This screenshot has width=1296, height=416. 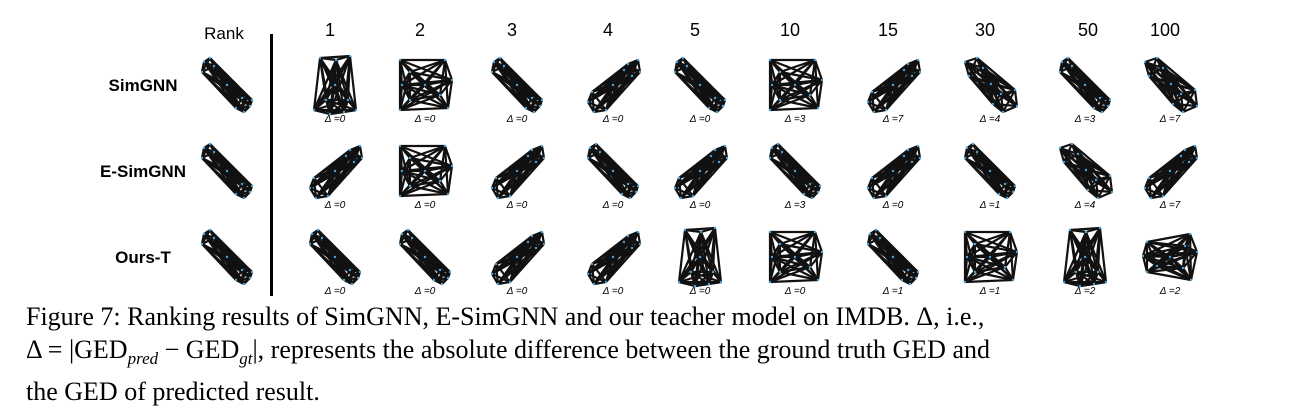 I want to click on result-graph-r1-c2, so click(x=425, y=85).